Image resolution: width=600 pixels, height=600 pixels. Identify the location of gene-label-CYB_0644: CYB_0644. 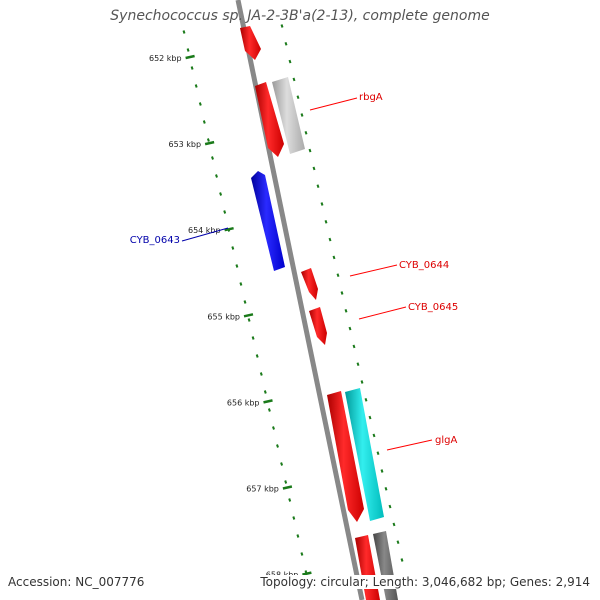
(424, 265).